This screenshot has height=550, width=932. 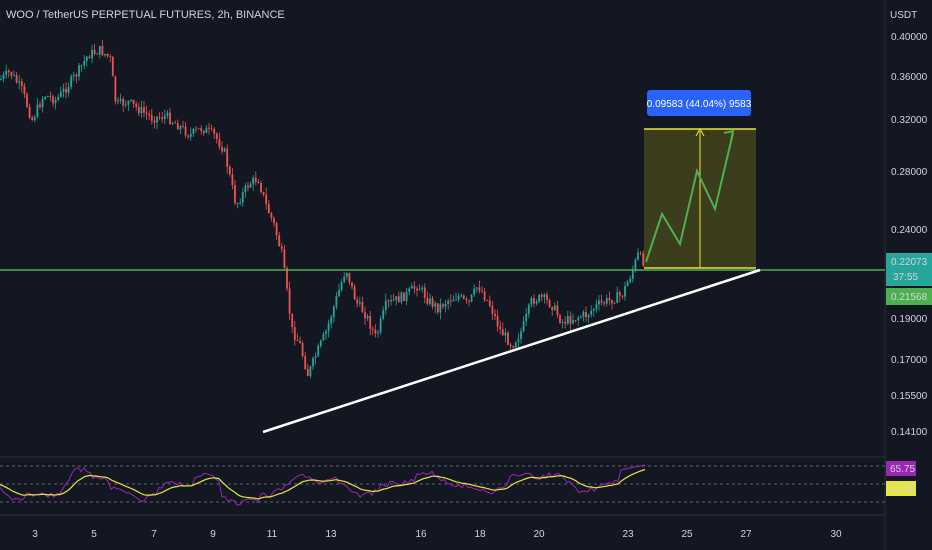 I want to click on price-tick-label: 0.32000, so click(x=909, y=120).